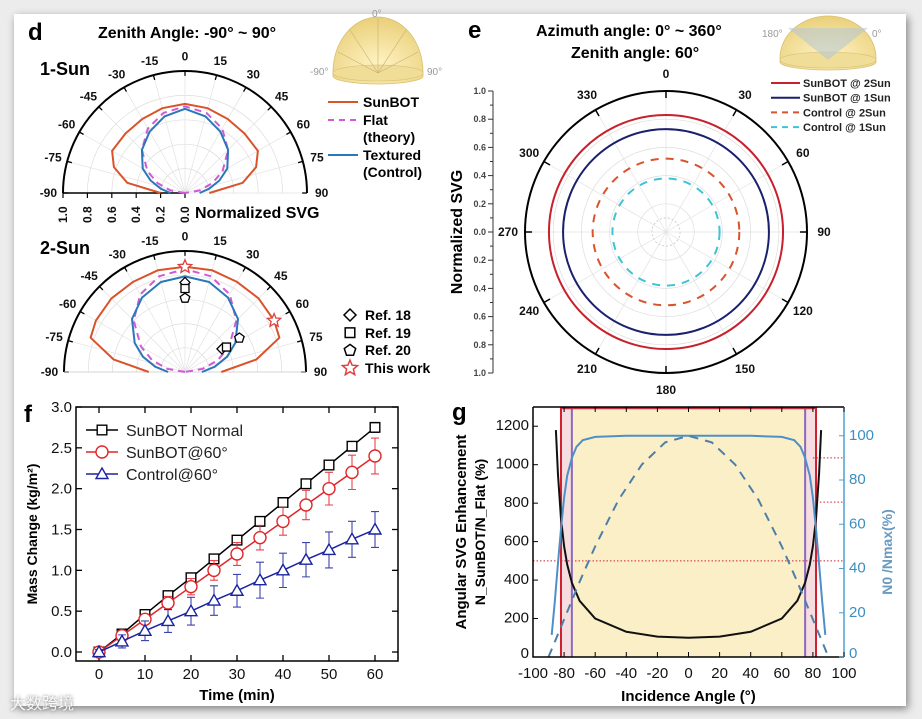  What do you see at coordinates (658, 673) in the screenshot?
I see `x-tick-label: -20` at bounding box center [658, 673].